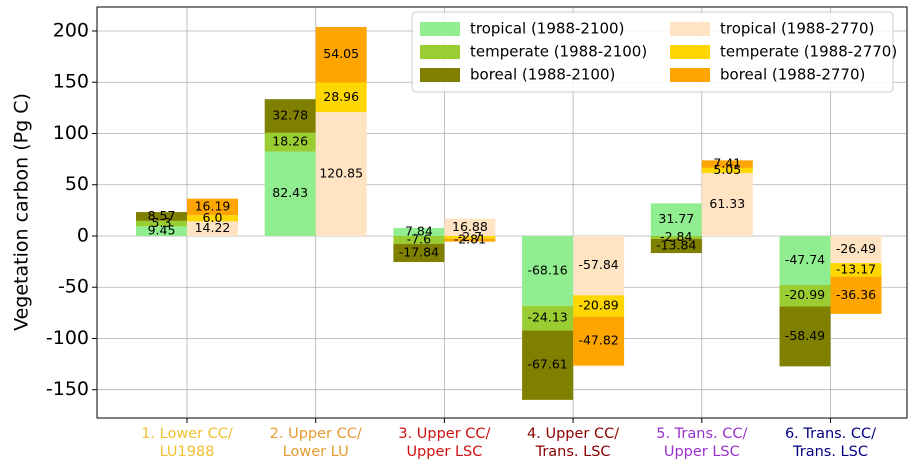  What do you see at coordinates (547, 29) in the screenshot?
I see `legend-label: tropical (1988-2100)` at bounding box center [547, 29].